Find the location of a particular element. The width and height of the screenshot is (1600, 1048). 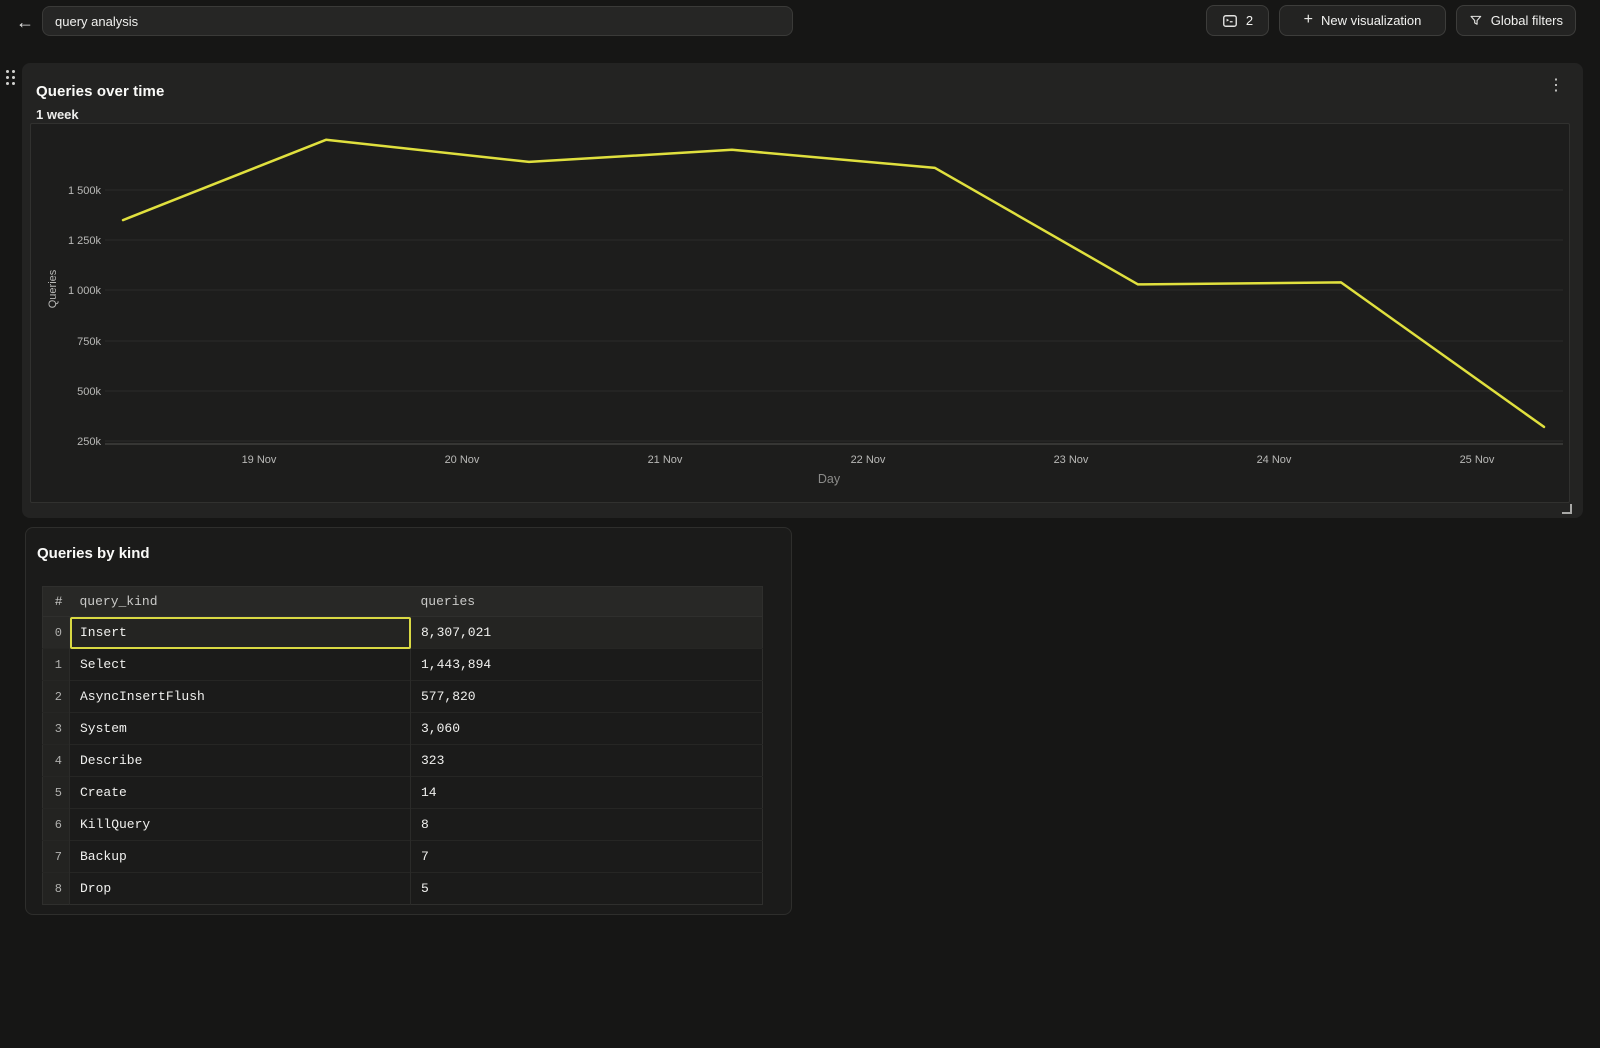

query-kind-cell: Describe is located at coordinates (240, 760).